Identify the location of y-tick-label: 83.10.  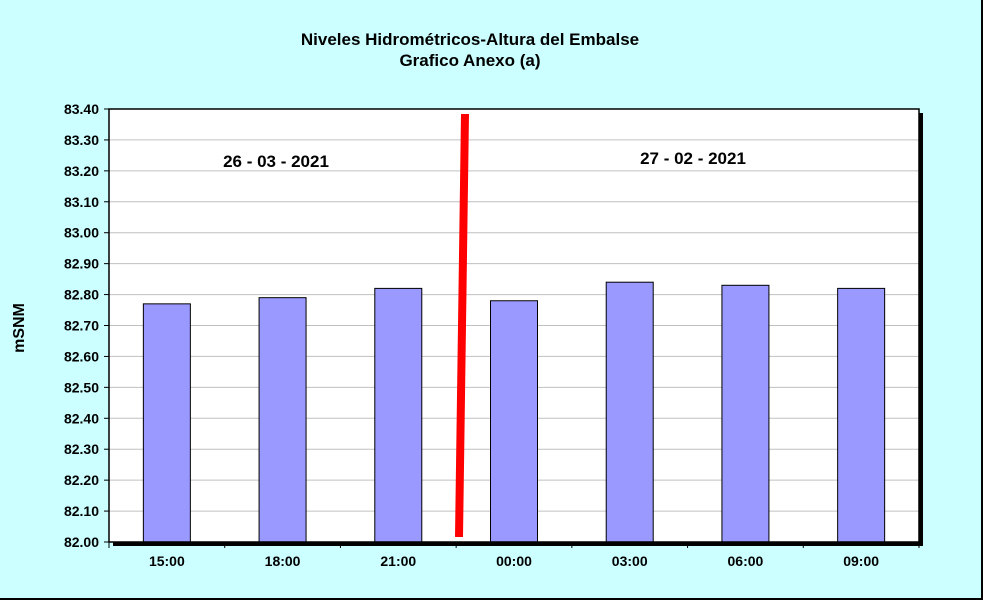
(81, 202).